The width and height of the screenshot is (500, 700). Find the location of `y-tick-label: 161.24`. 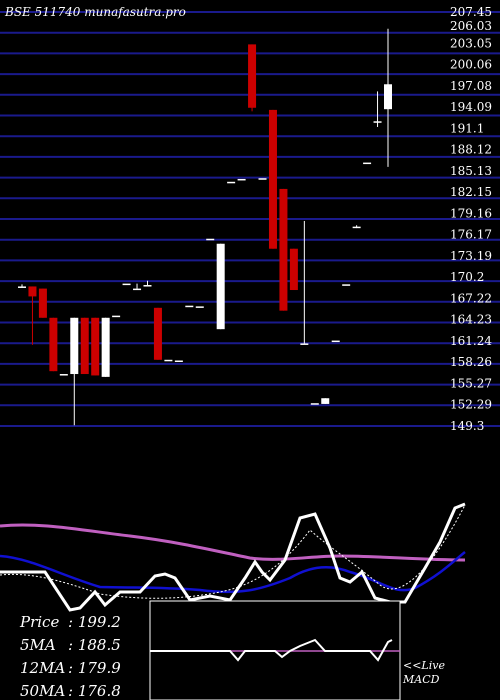

y-tick-label: 161.24 is located at coordinates (471, 341).